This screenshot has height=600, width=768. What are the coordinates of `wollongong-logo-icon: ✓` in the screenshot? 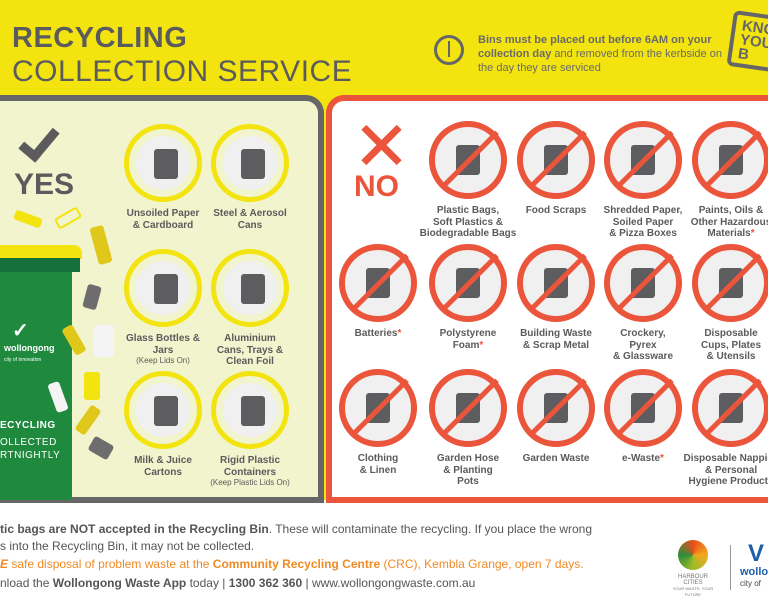 It's located at (20, 331).